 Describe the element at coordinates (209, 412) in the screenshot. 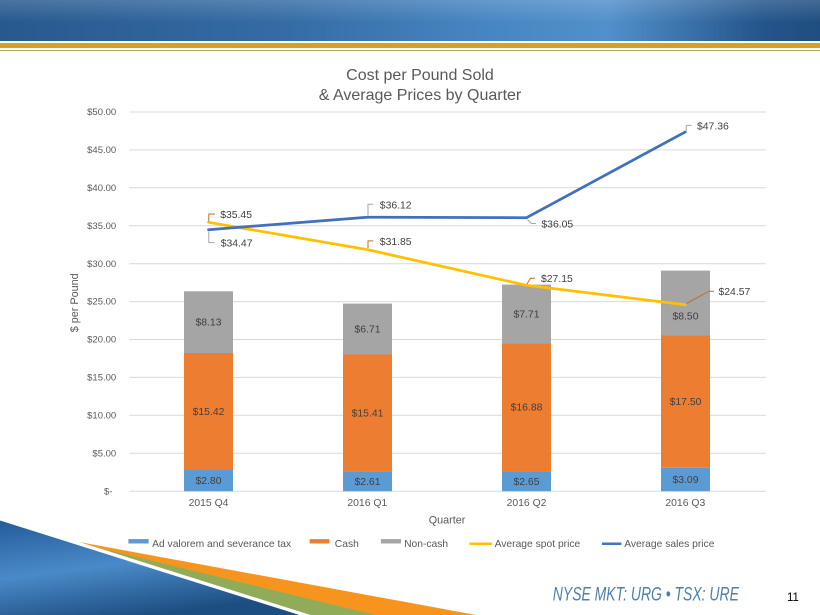

I see `svg-text: $15.42` at that location.